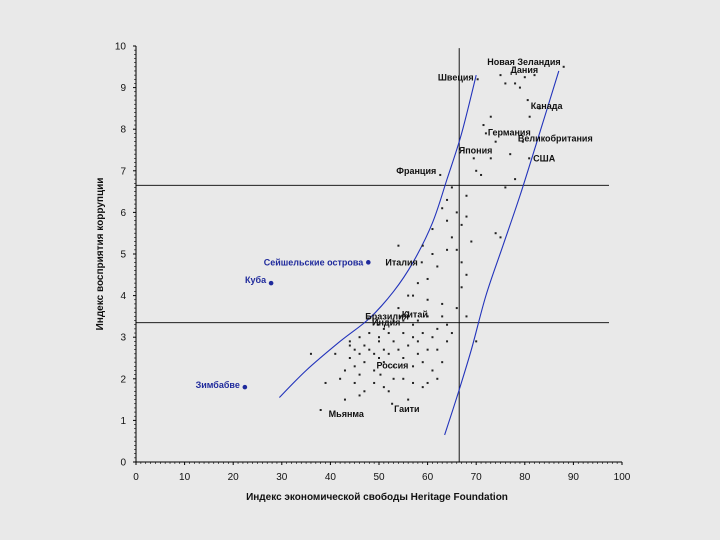 The width and height of the screenshot is (720, 540). I want to click on x-tick-label: 90, so click(574, 477).